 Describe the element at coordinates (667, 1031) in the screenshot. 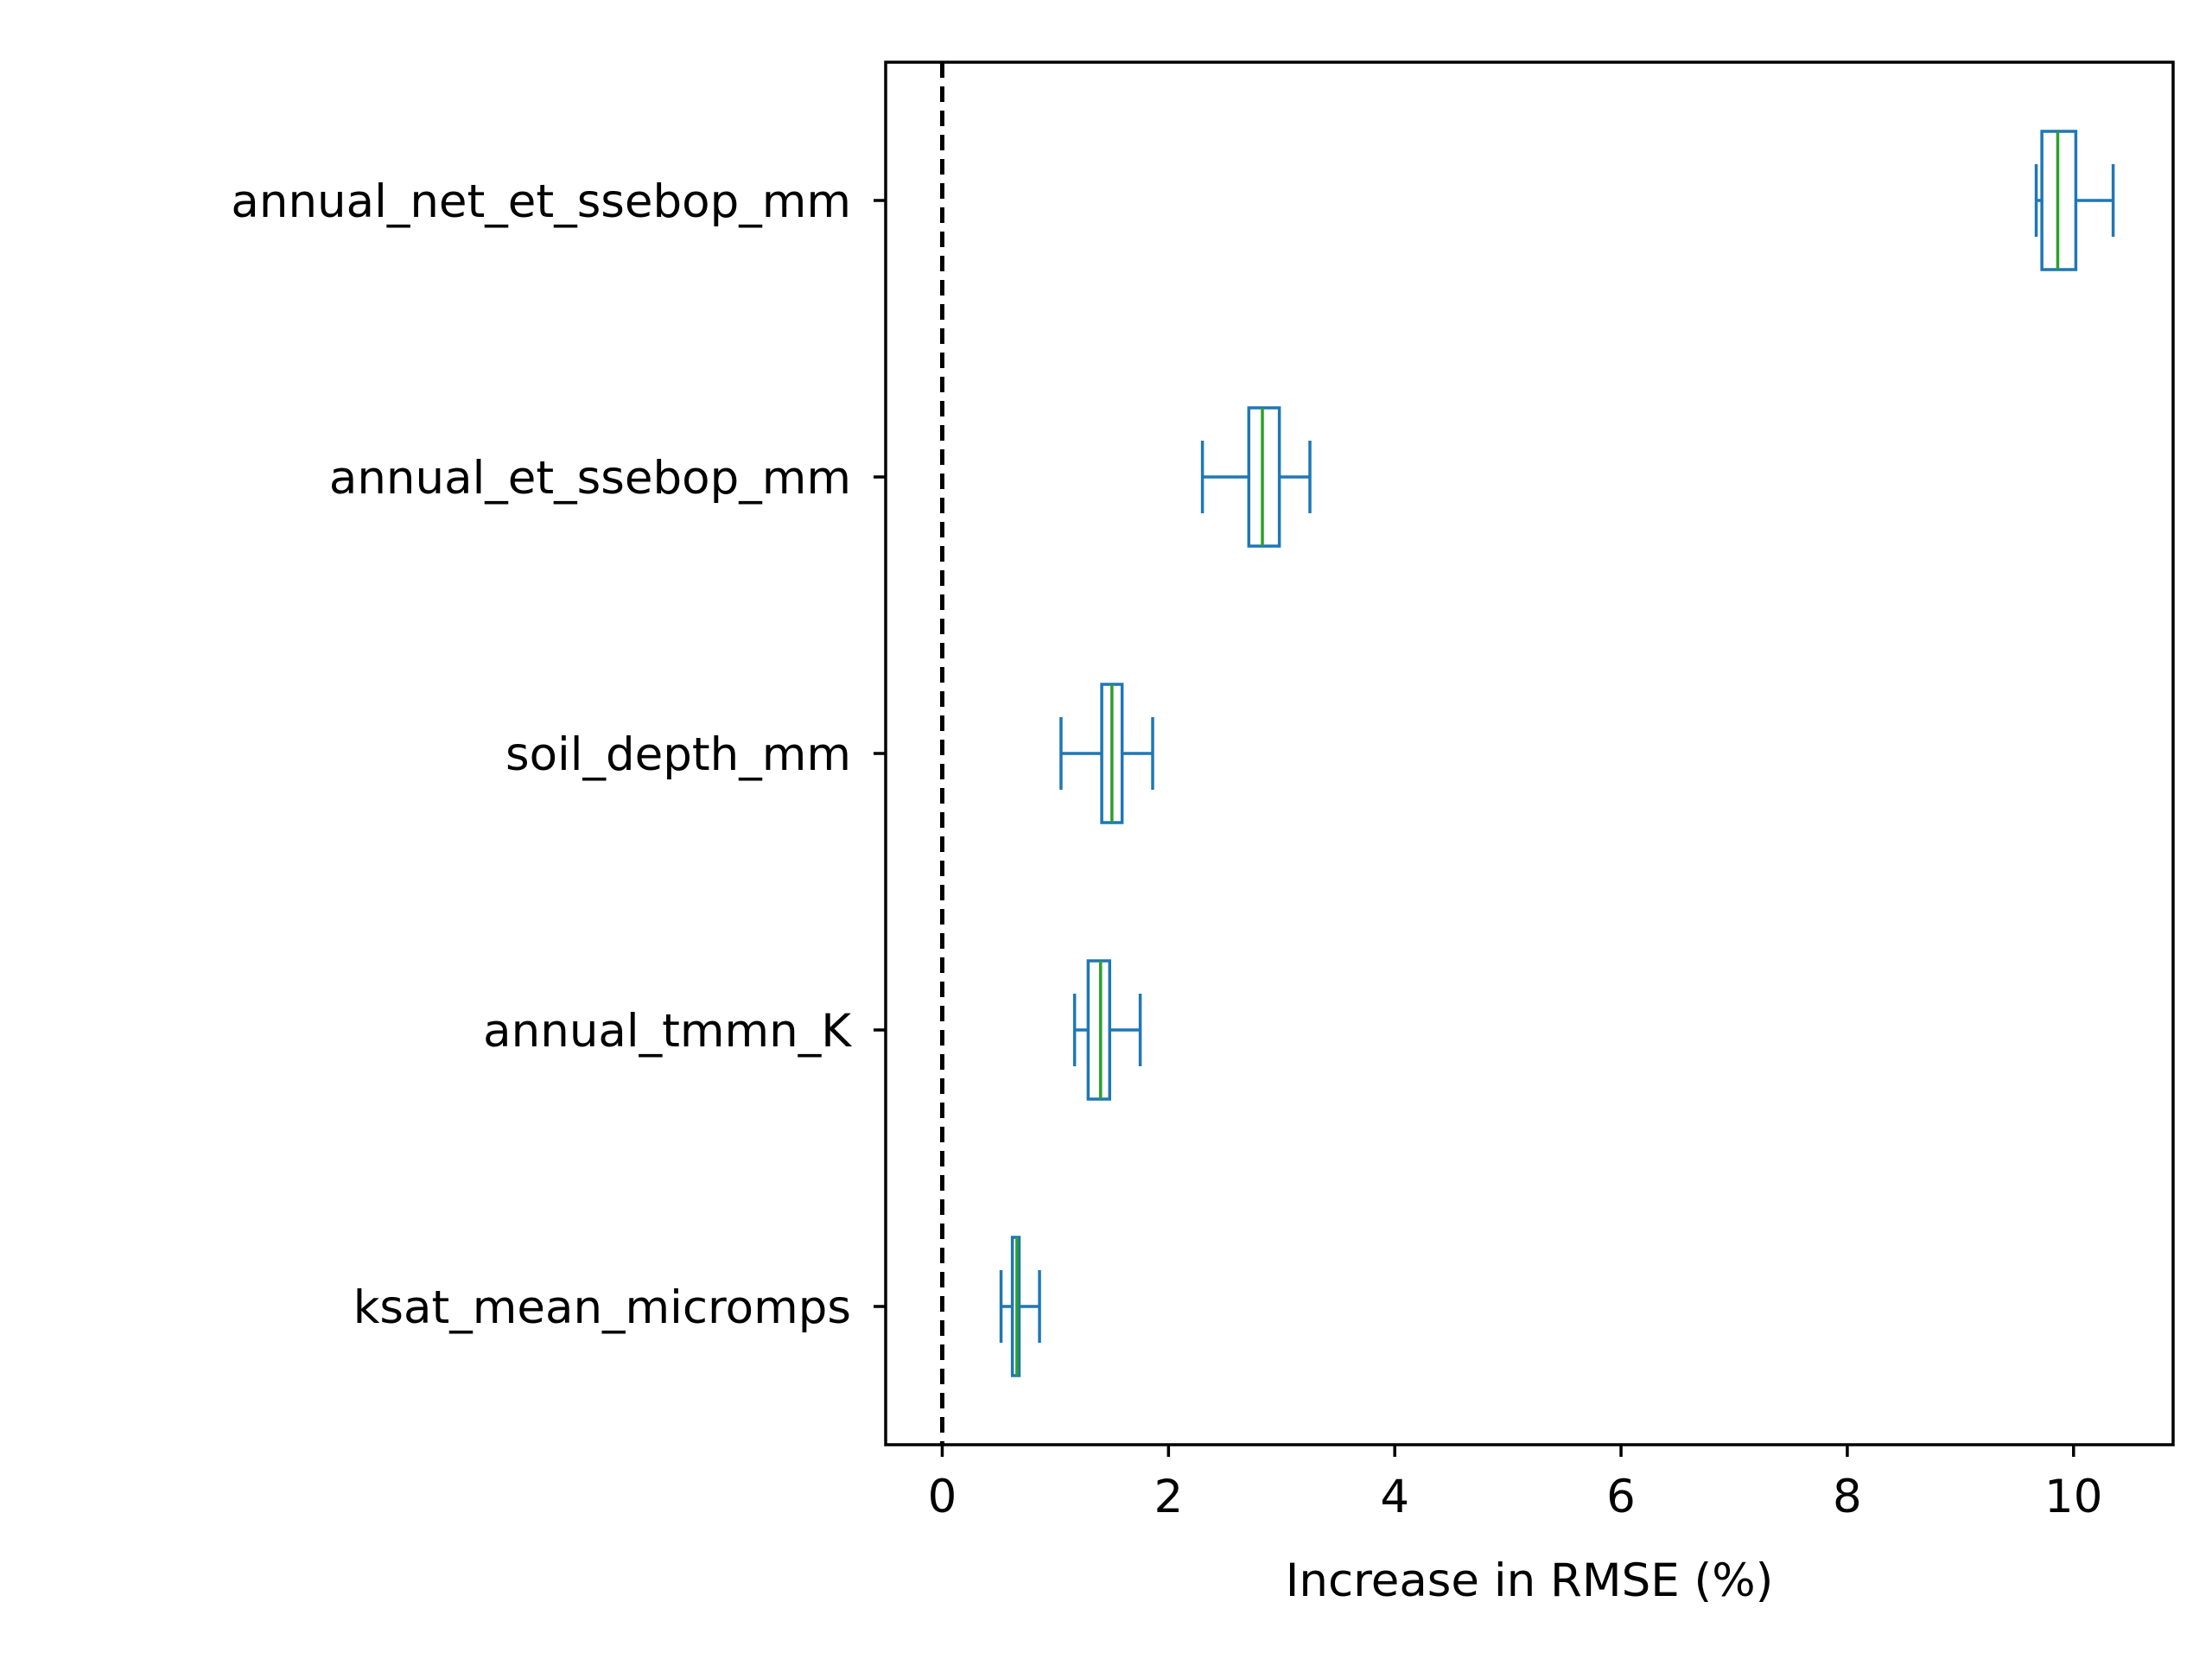

I see `y-tick-label: annual_tmmn_K` at that location.